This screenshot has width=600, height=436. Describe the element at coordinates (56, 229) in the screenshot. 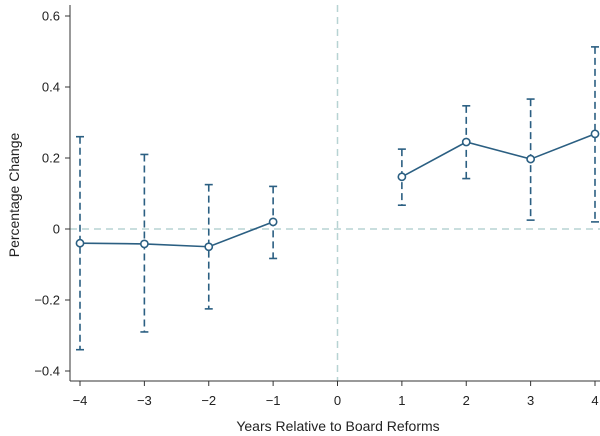

I see `y-tick-label: 0` at that location.